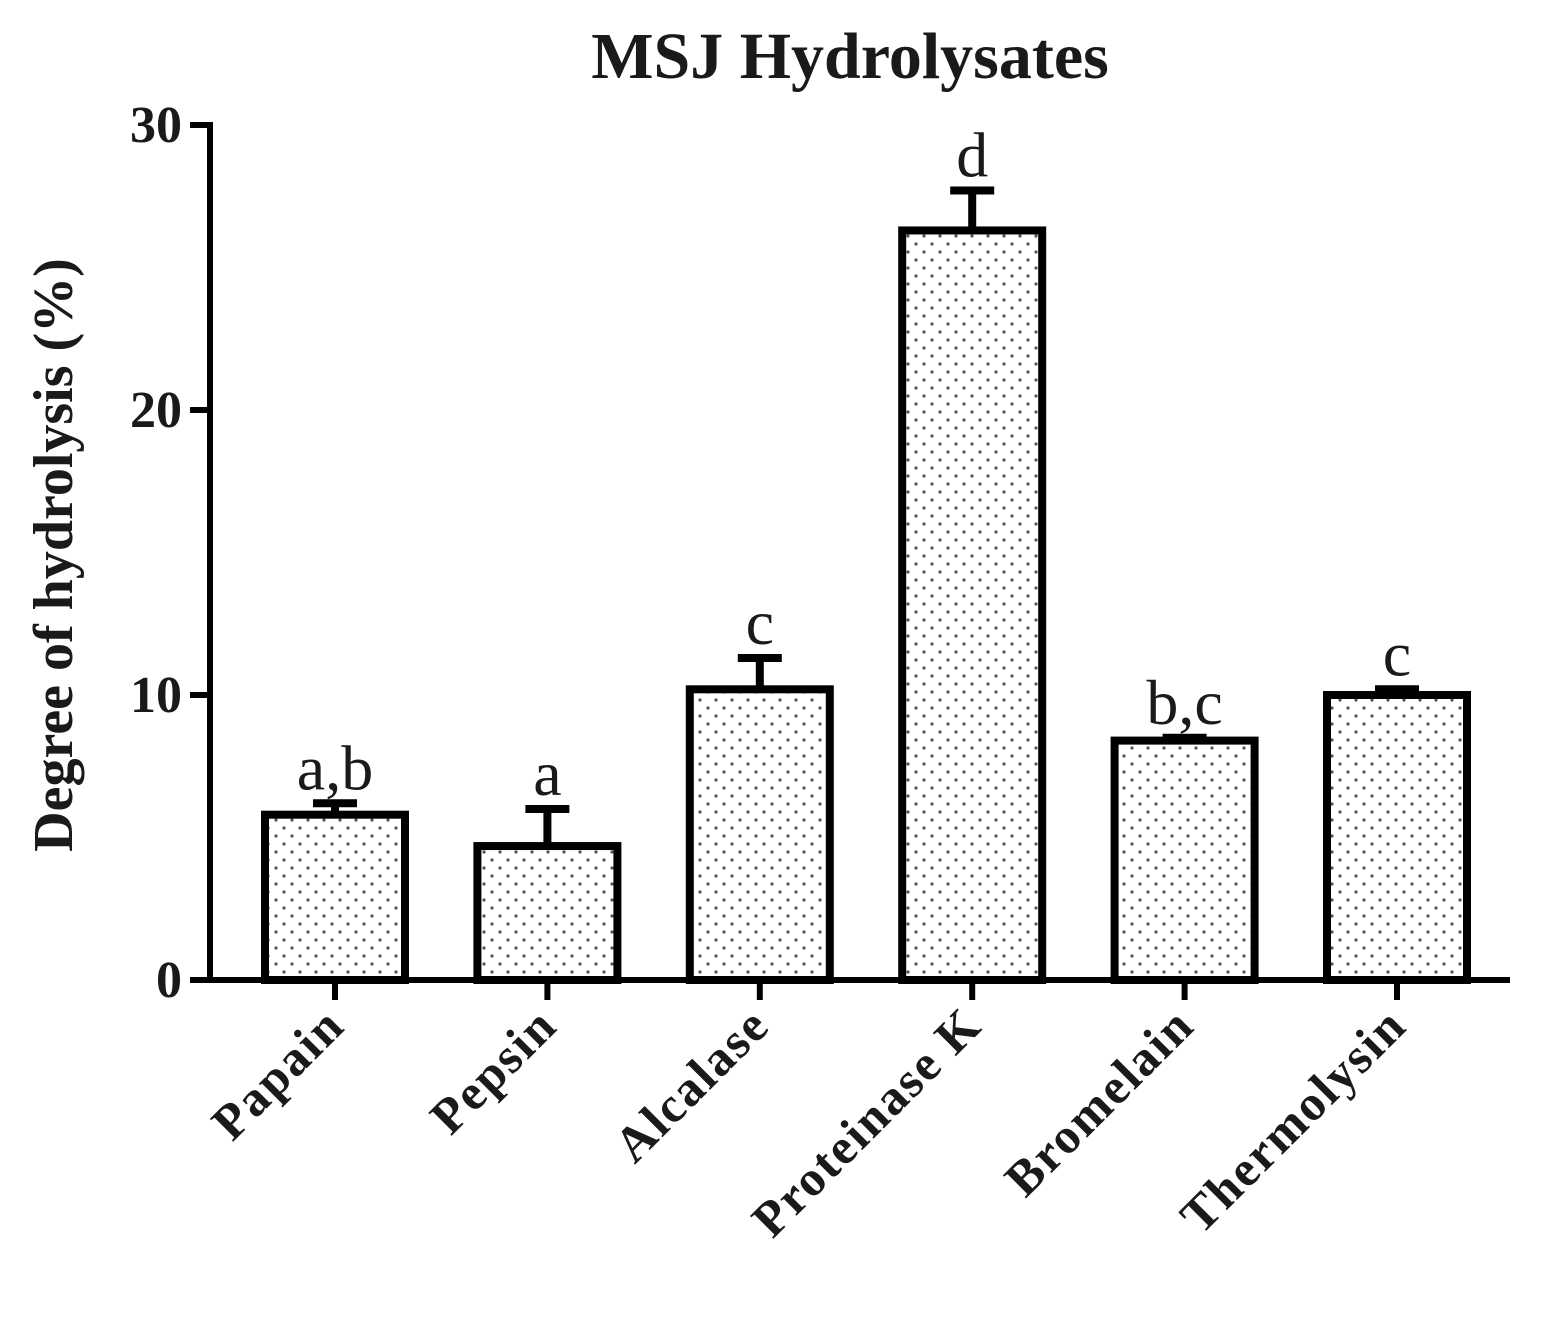 The width and height of the screenshot is (1544, 1329). Describe the element at coordinates (493, 1070) in the screenshot. I see `x-tick-label: Pepsin` at that location.